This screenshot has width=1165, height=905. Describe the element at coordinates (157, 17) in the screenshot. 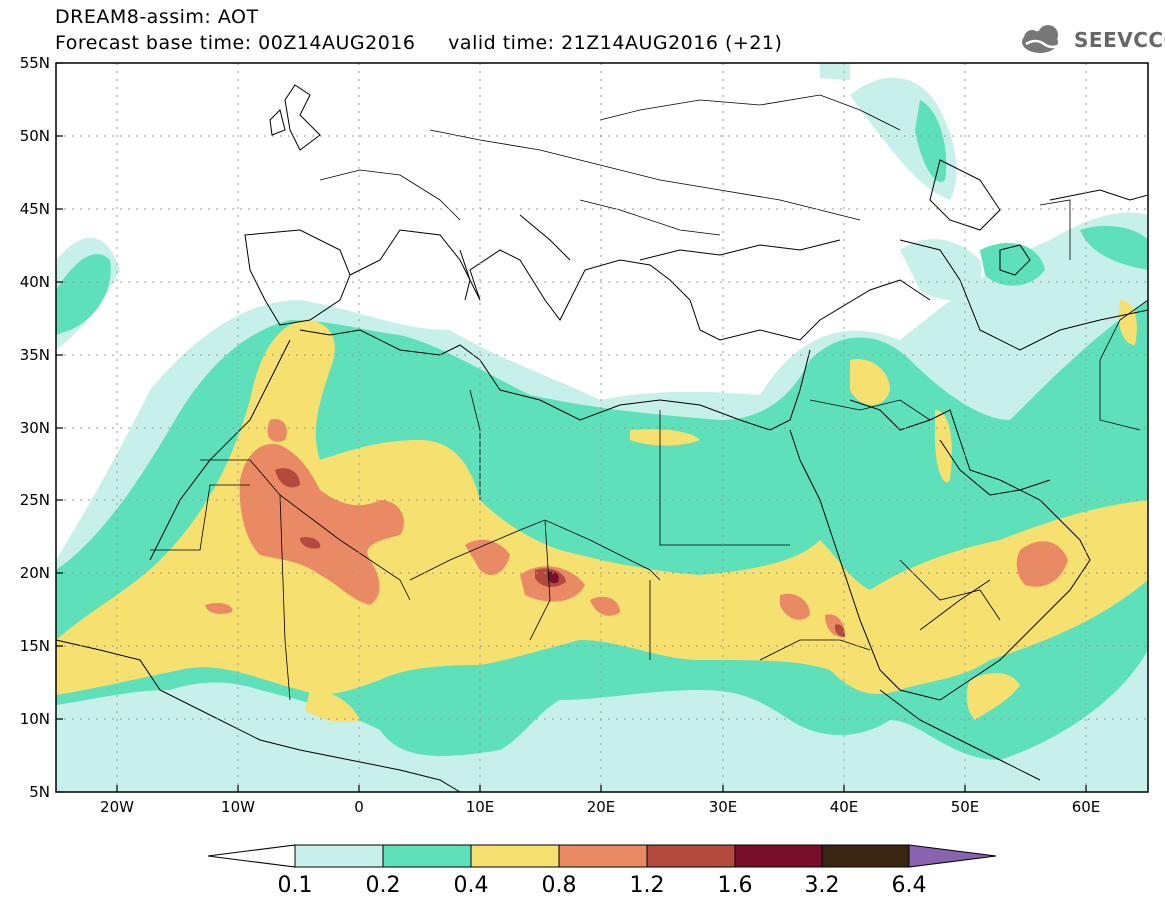

I see `map-title: DREAM8-assim: AOT` at that location.